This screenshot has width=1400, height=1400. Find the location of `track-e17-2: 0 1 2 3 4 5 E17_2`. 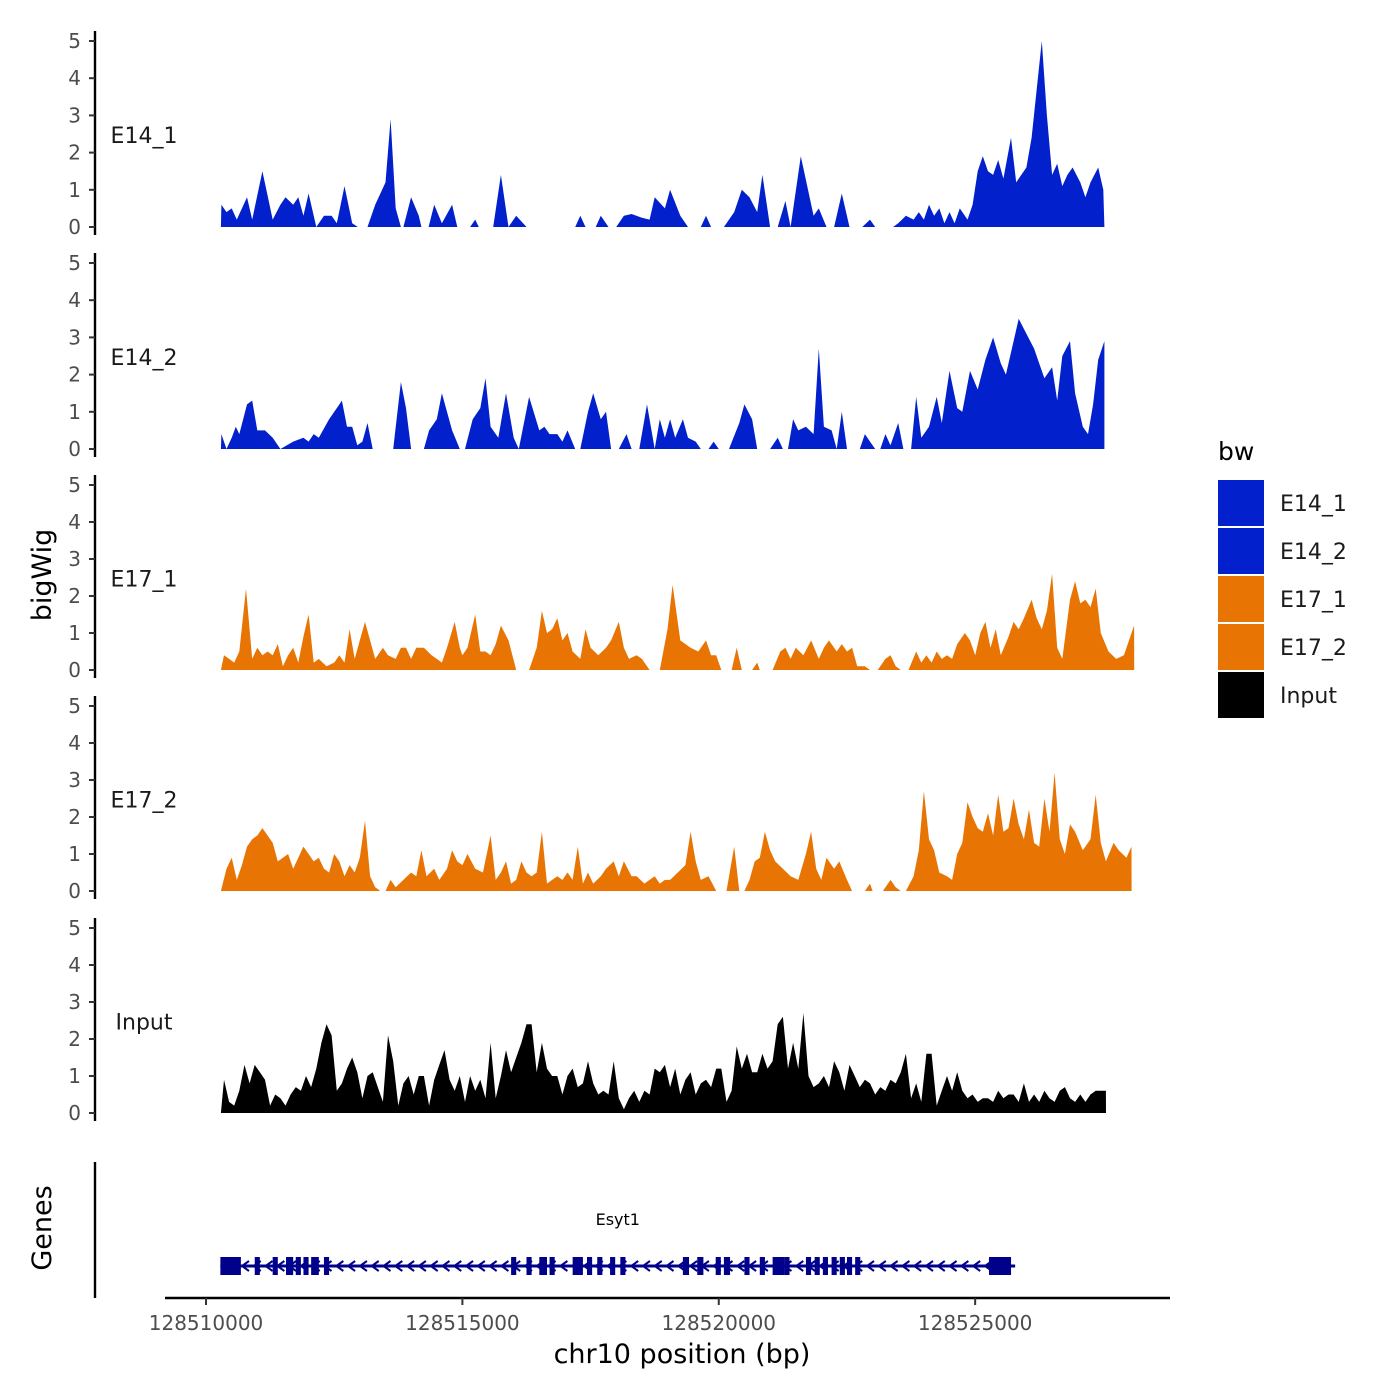

track-e17-2: 0 1 2 3 4 5 E17_2 is located at coordinates (600, 798).